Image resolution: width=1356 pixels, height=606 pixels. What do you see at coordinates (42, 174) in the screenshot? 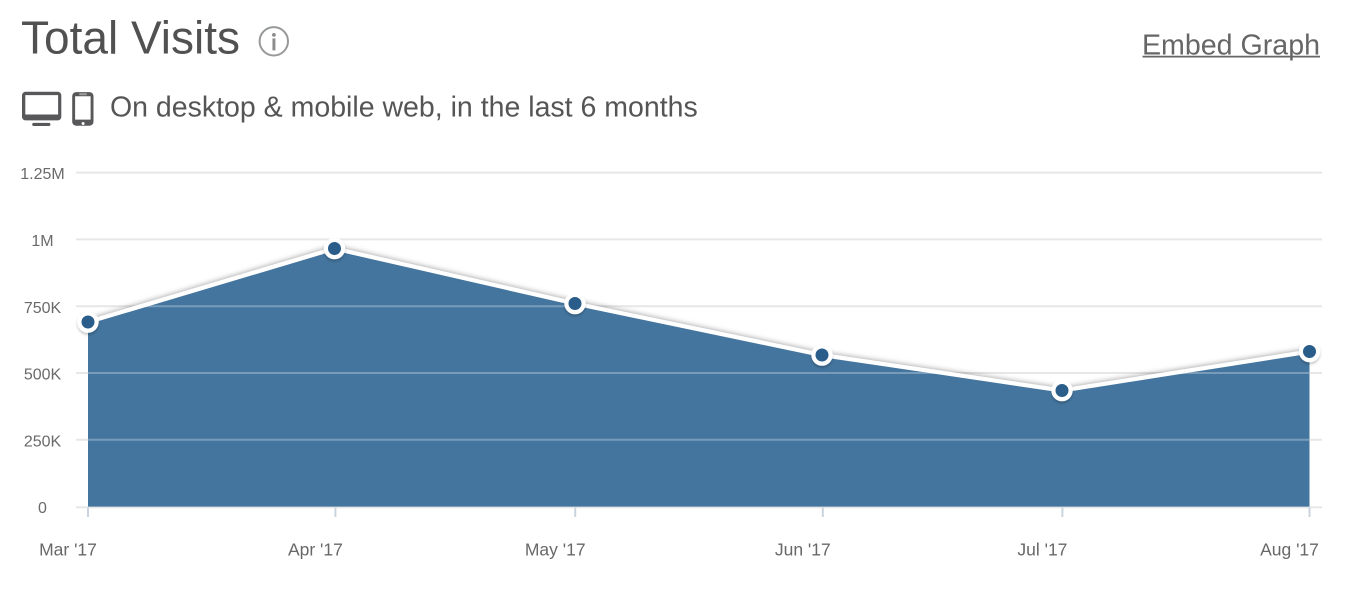
I see `svg-text: 1.25M` at bounding box center [42, 174].